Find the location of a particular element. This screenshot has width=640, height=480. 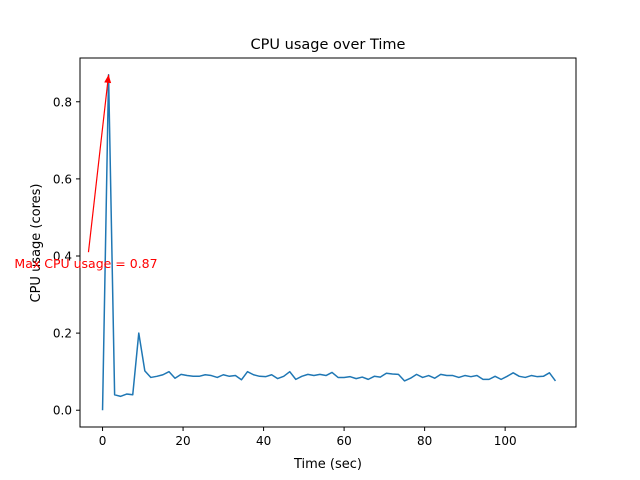

x-tick-label: 100 is located at coordinates (505, 441).